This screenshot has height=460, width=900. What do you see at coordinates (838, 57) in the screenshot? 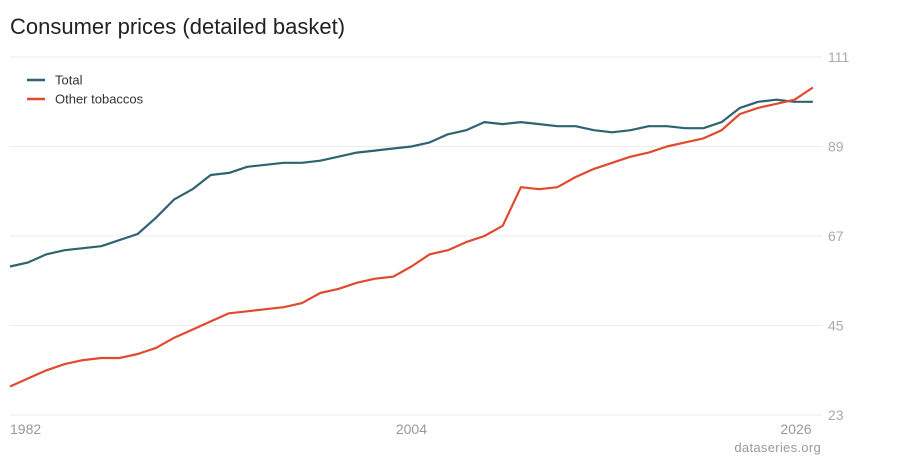
I see `y-tick-label-111: 111` at bounding box center [838, 57].